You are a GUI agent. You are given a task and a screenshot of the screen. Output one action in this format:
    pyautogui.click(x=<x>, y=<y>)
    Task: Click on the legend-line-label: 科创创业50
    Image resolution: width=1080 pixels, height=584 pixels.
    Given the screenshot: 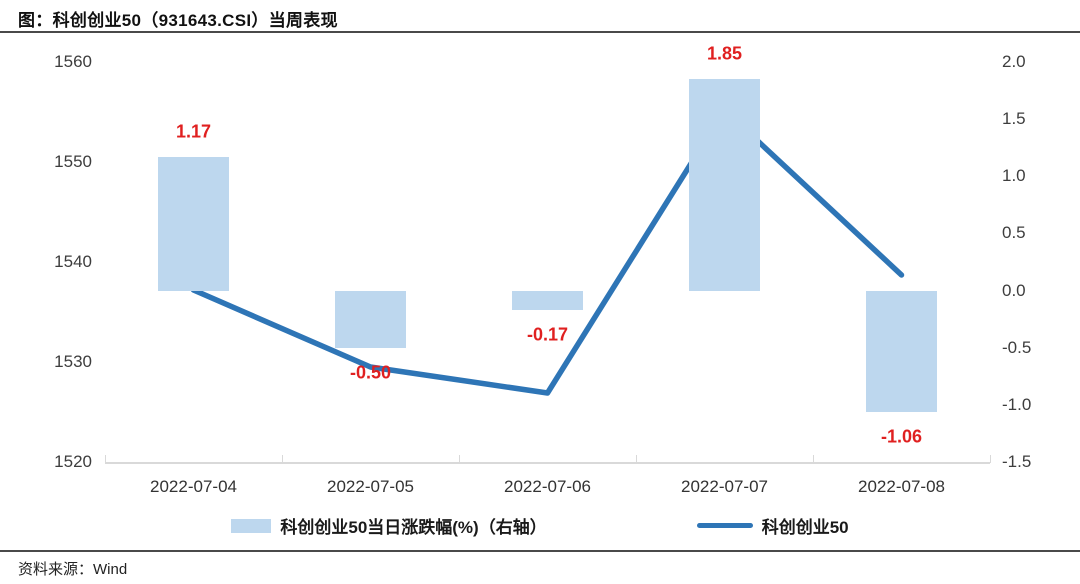 What is the action you would take?
    pyautogui.click(x=805, y=527)
    